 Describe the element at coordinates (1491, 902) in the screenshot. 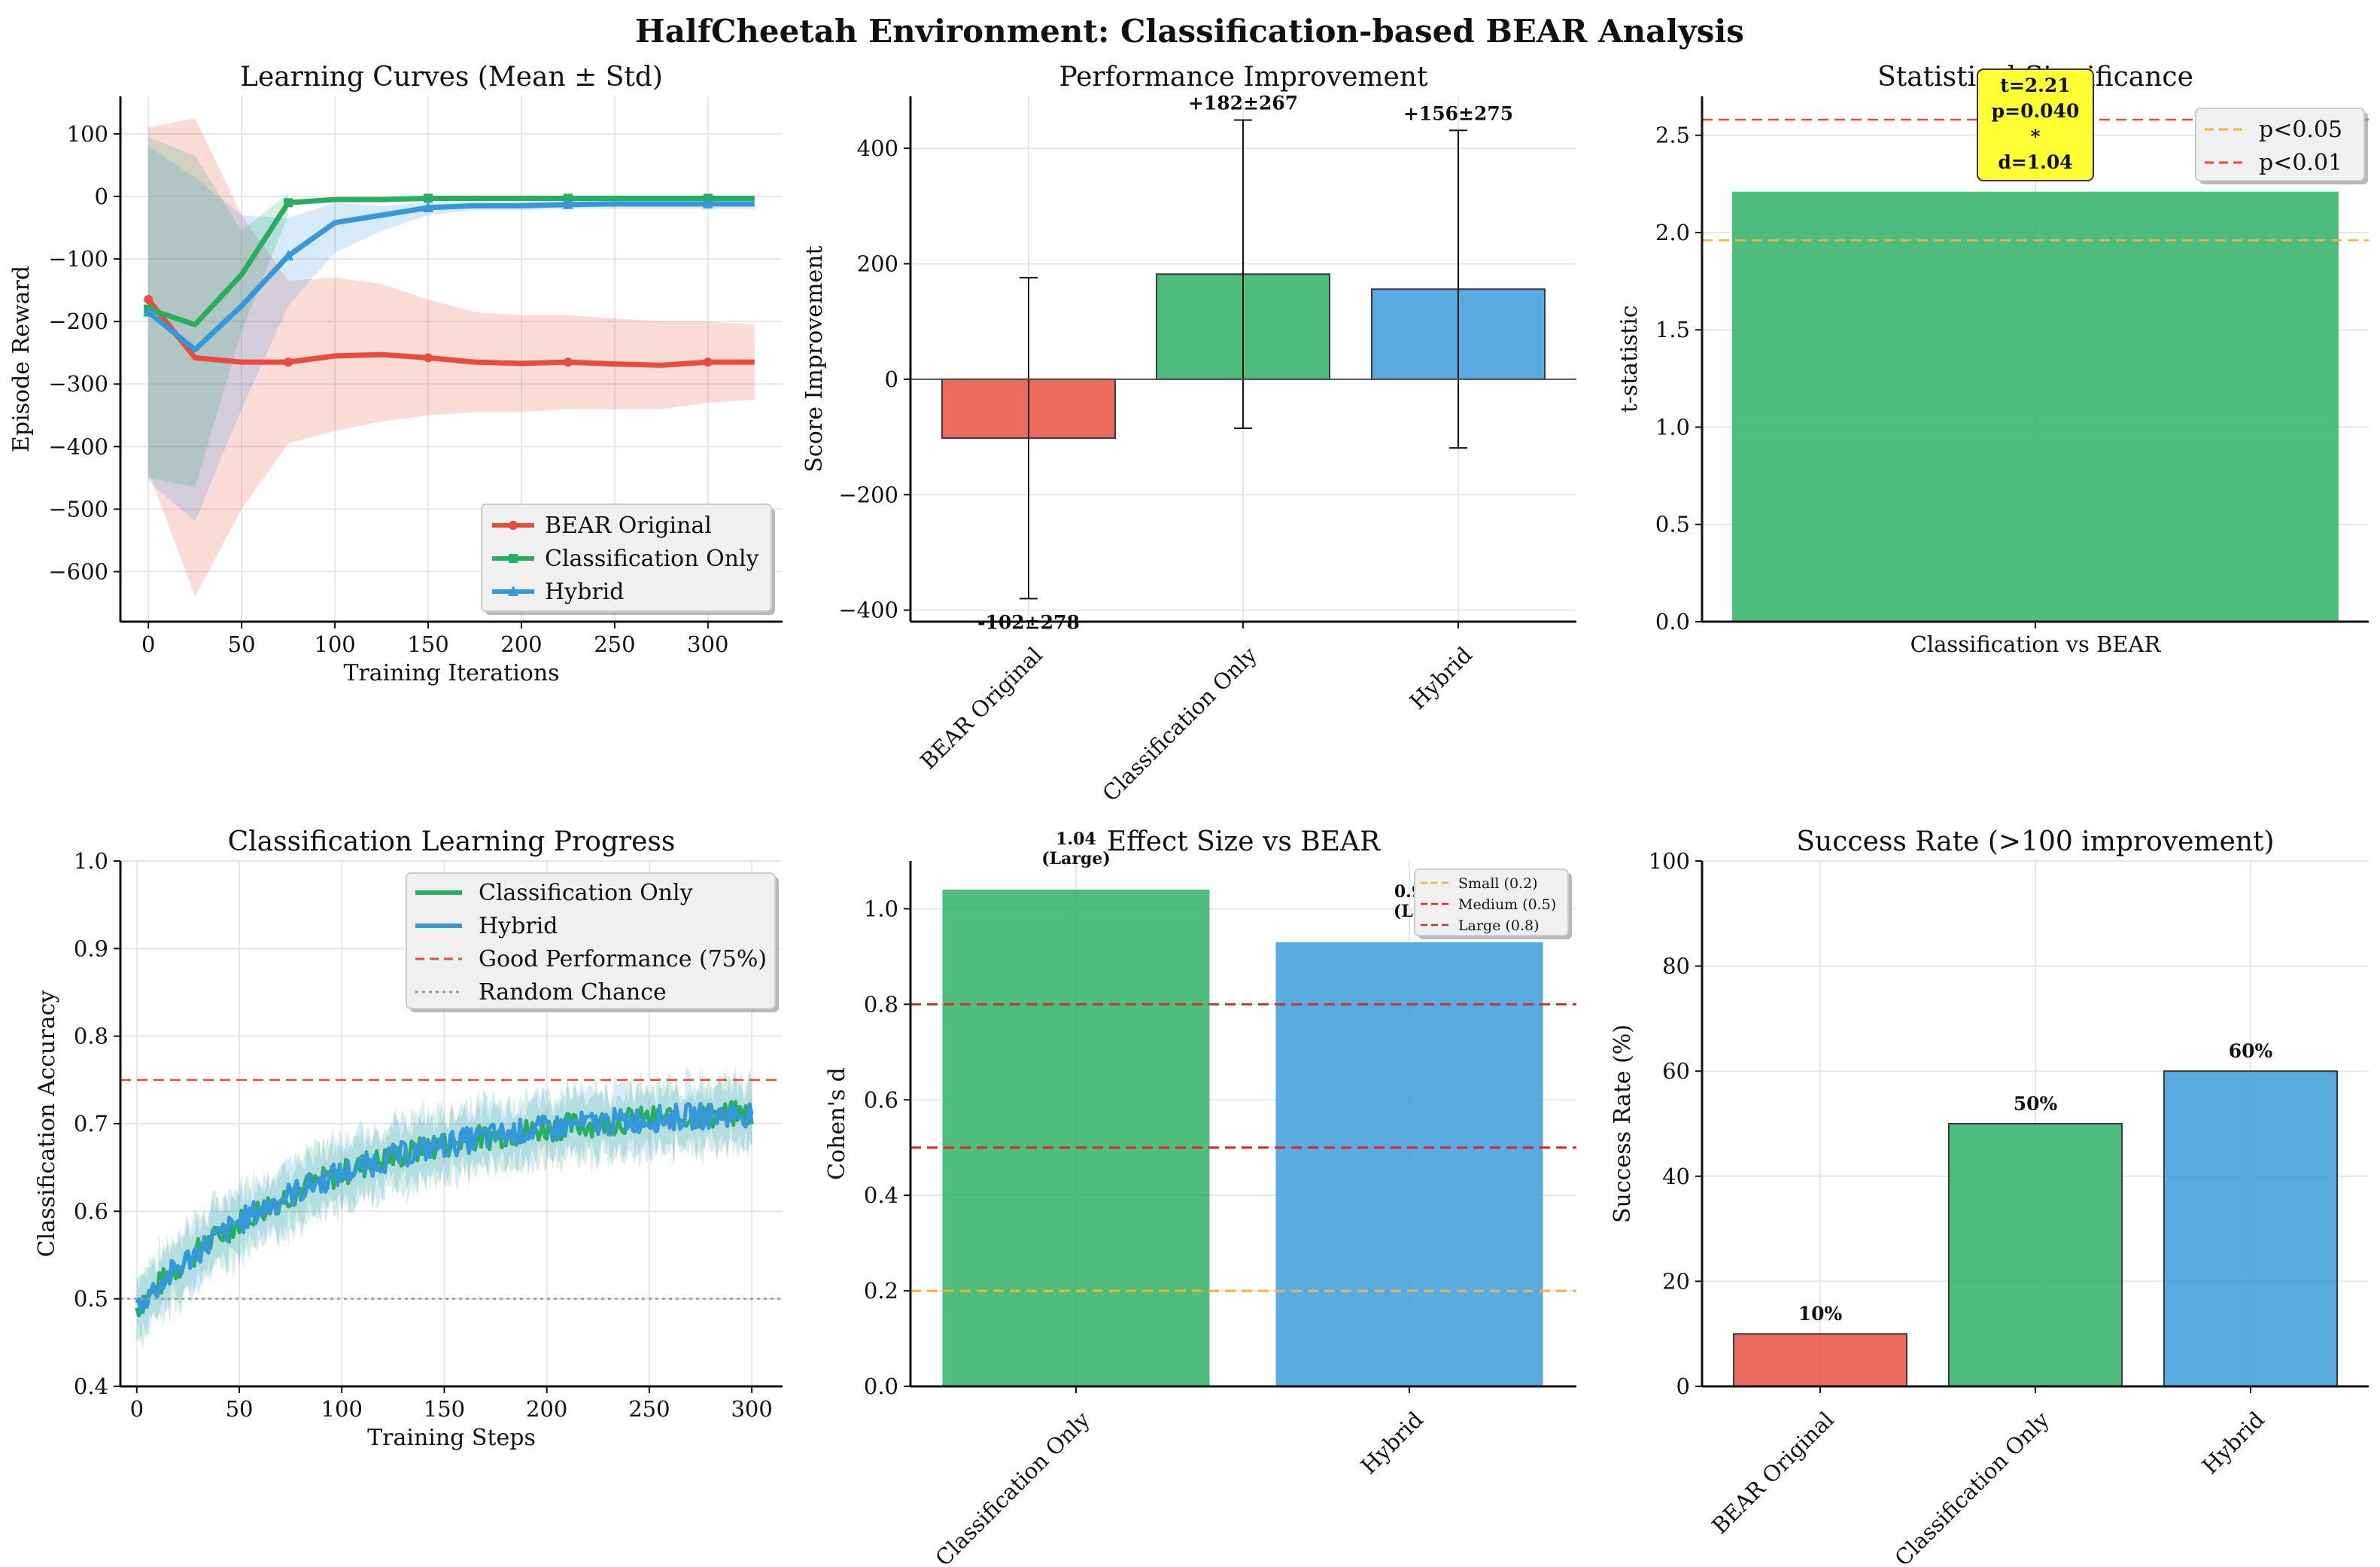

I see `effect-size-legend-box` at that location.